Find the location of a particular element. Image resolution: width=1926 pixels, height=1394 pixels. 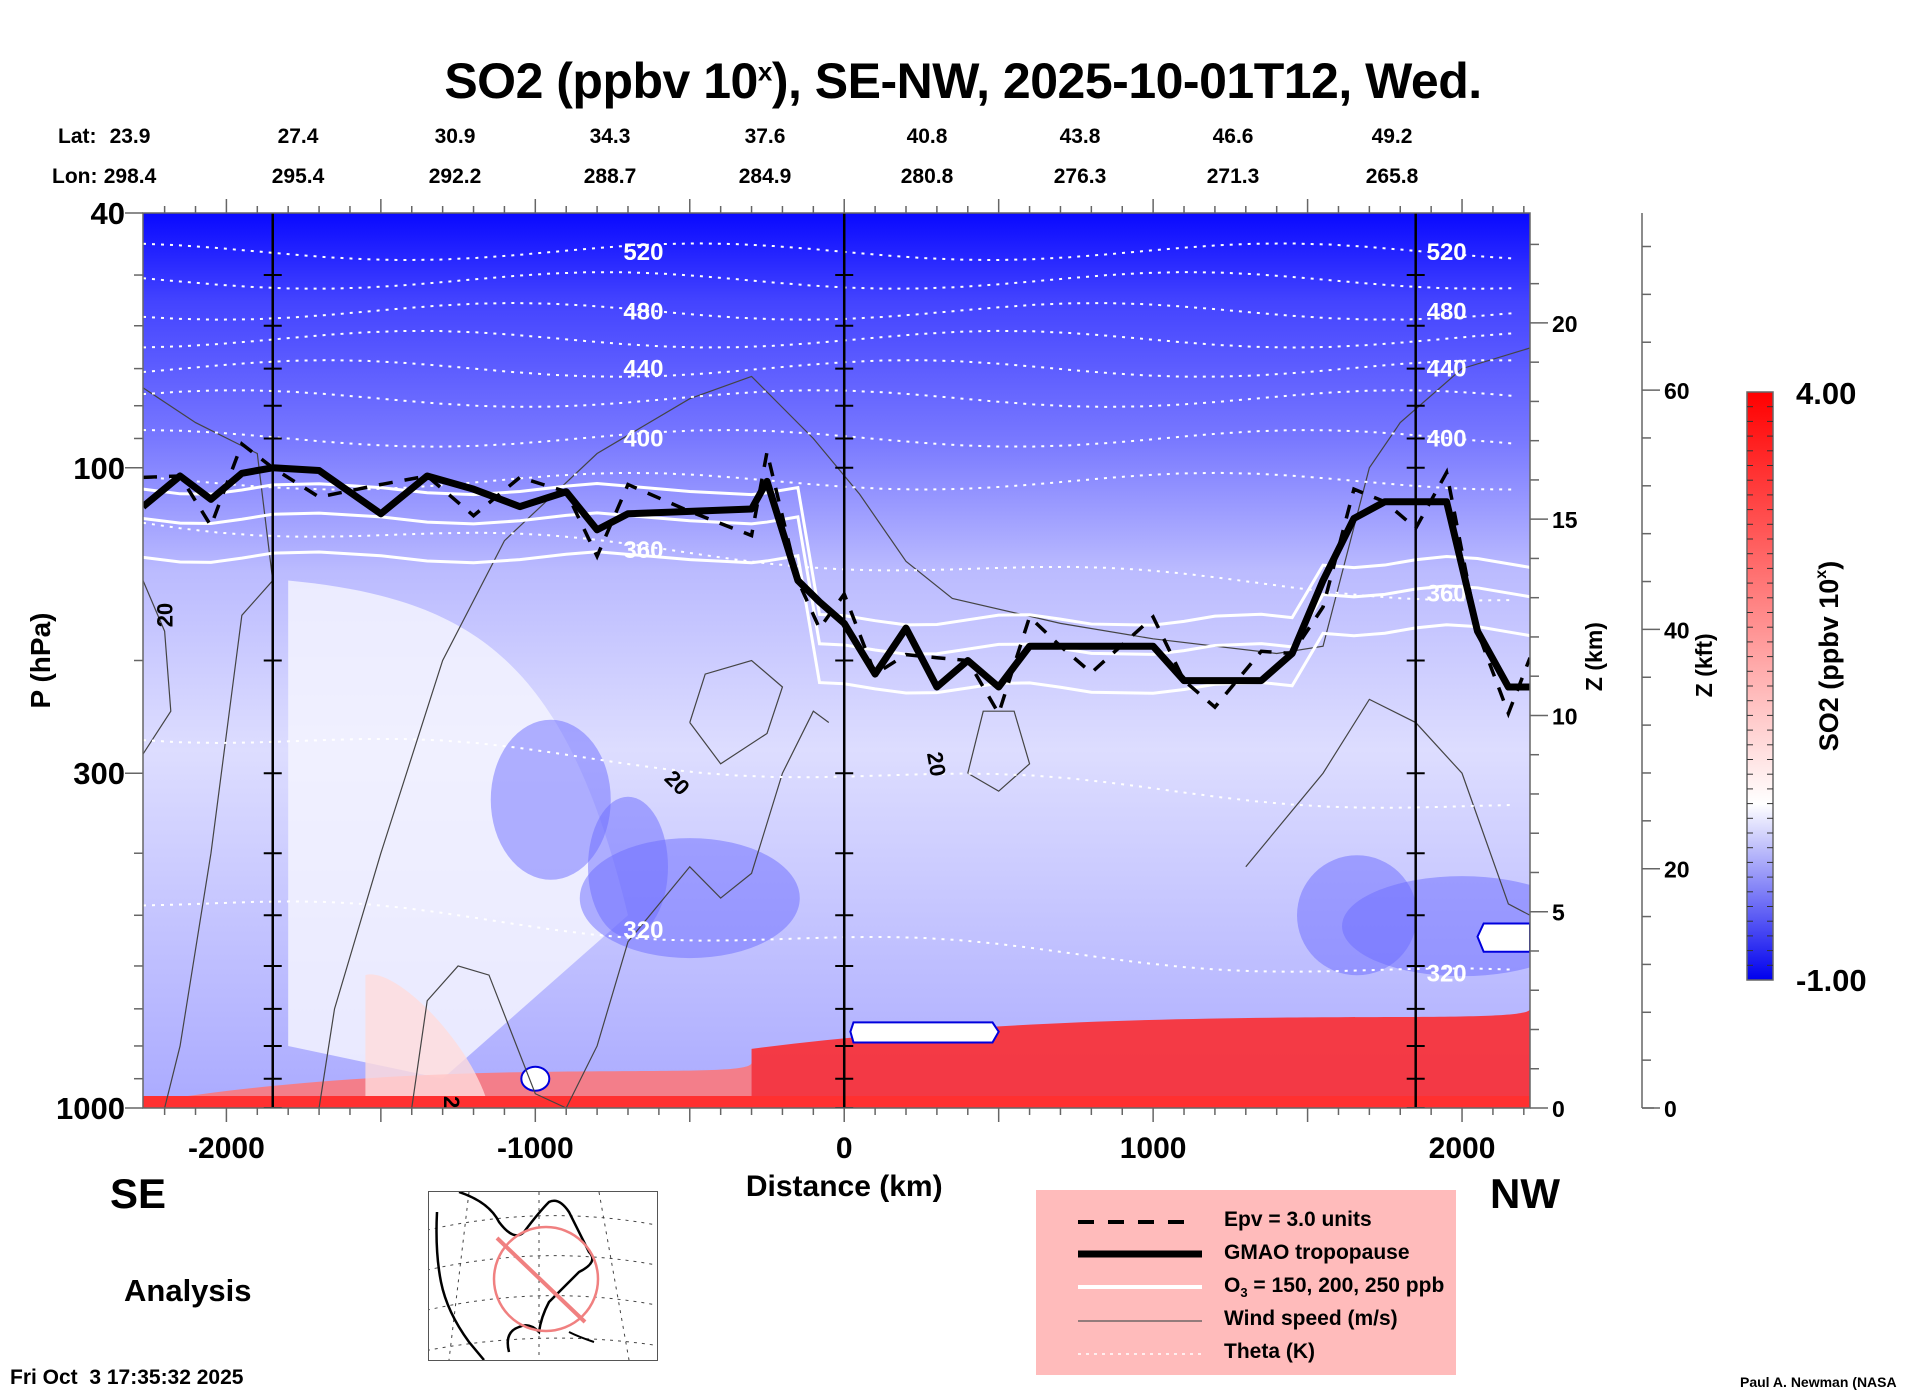

lon-label: Lon: is located at coordinates (75, 176).